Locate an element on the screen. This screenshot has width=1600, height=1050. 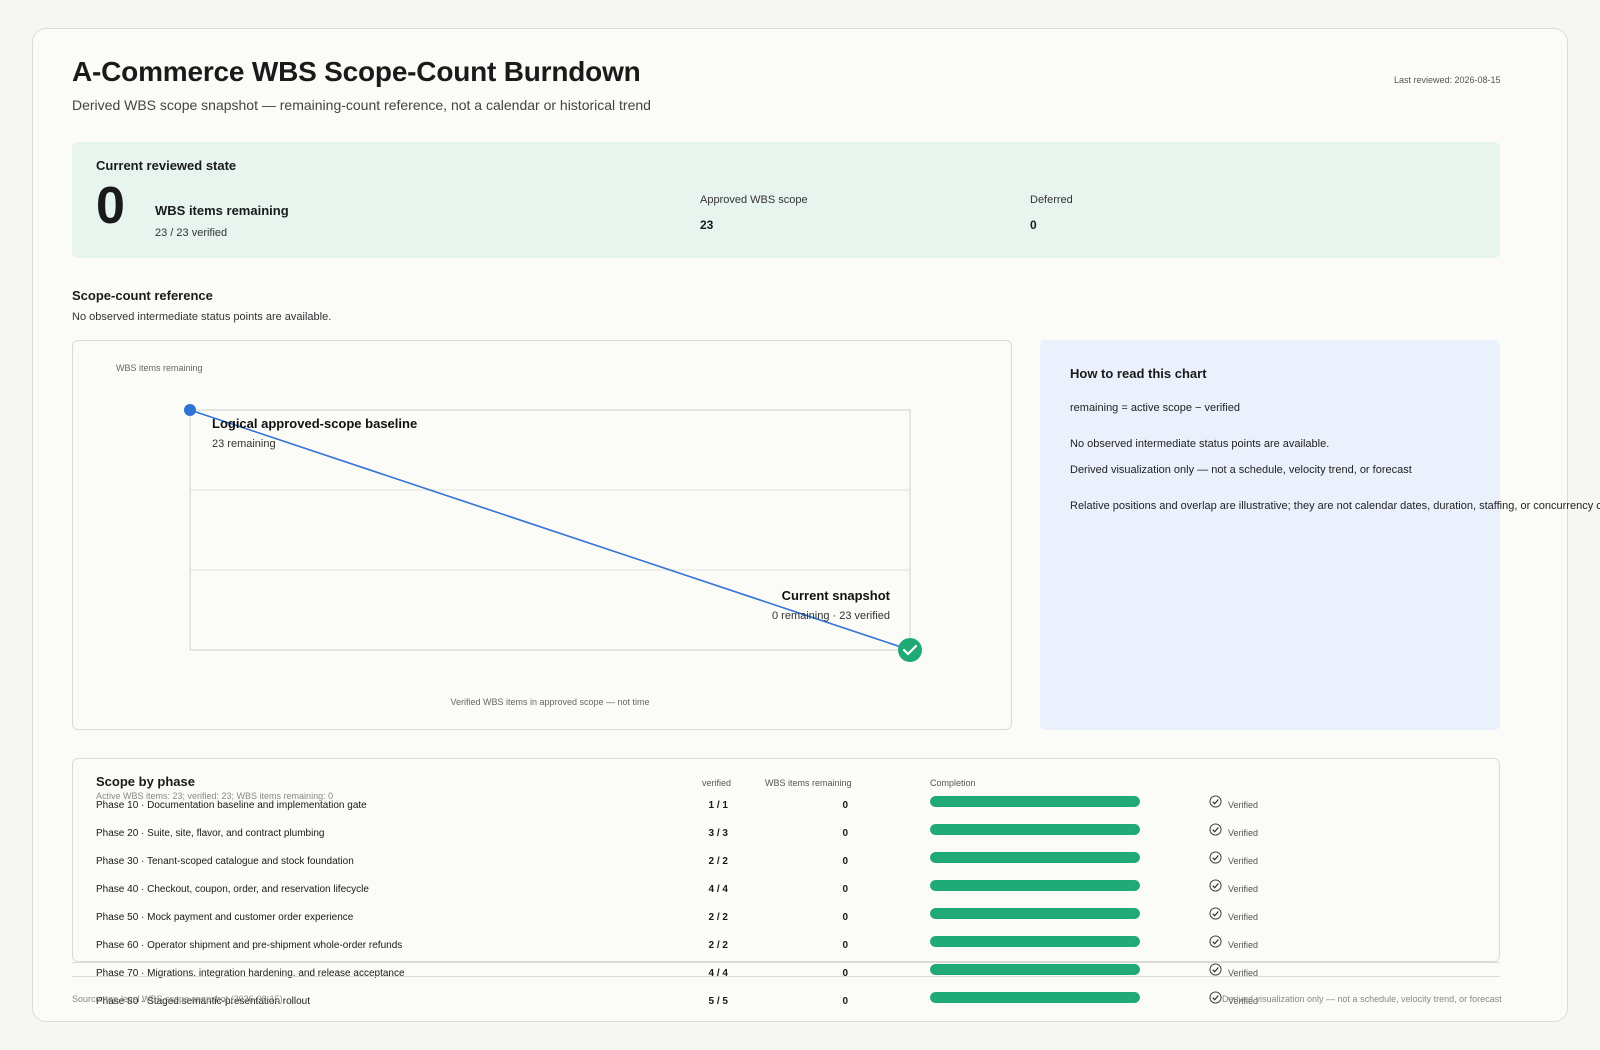
current-state-heading: Current reviewed state is located at coordinates (166, 165).